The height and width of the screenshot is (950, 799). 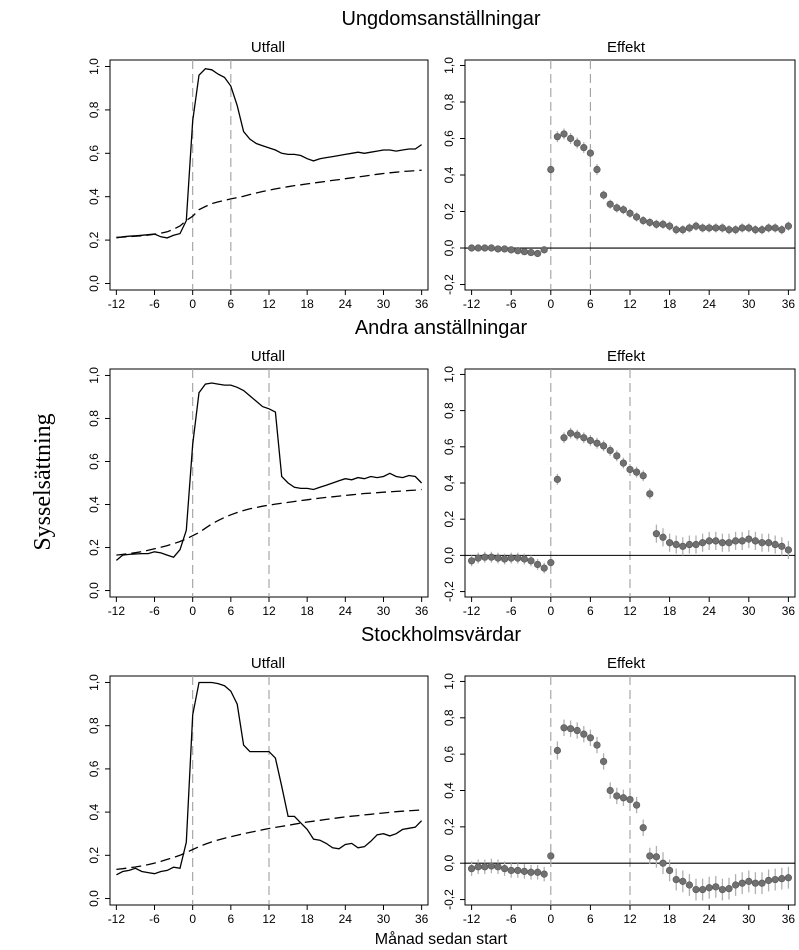 What do you see at coordinates (441, 328) in the screenshot?
I see `row-title-2: Andra anställningar` at bounding box center [441, 328].